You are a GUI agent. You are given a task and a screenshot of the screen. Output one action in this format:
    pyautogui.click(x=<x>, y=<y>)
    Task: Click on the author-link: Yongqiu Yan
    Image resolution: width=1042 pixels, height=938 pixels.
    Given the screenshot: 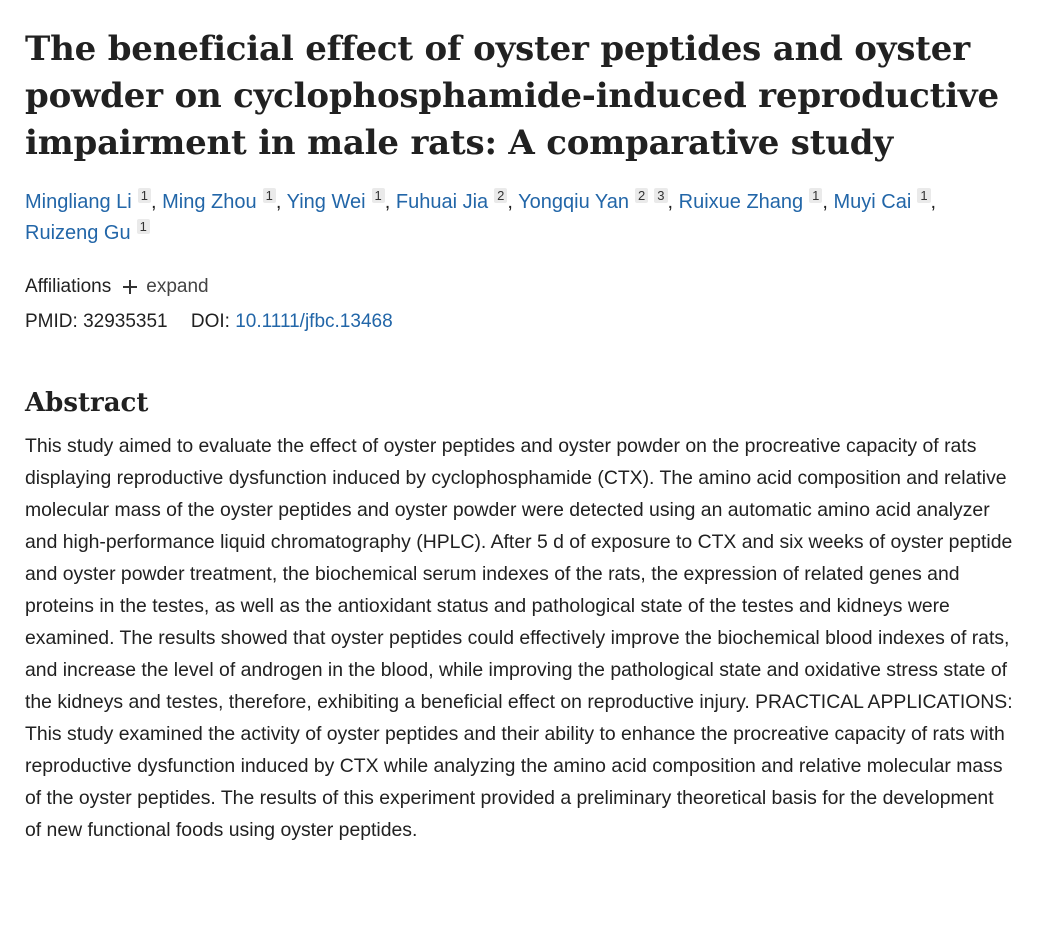 What is the action you would take?
    pyautogui.click(x=574, y=201)
    